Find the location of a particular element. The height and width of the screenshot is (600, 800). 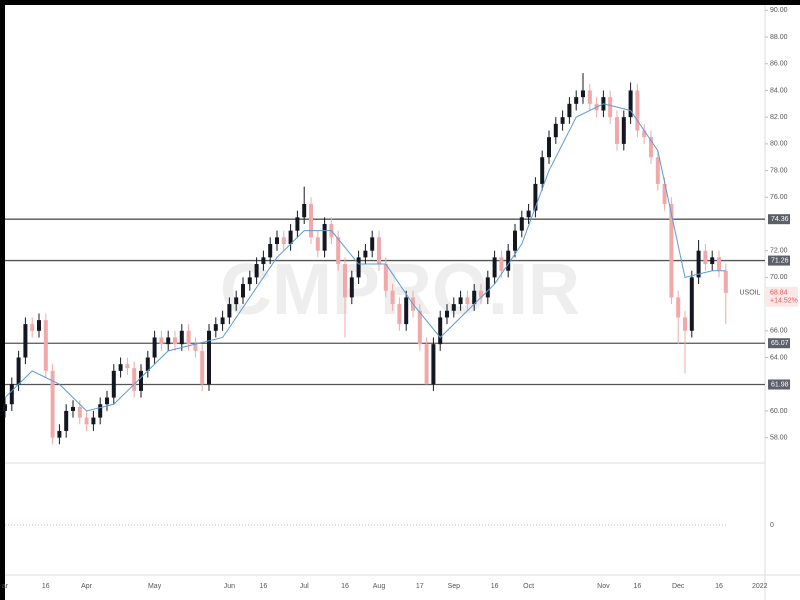

x-tick-label: ar is located at coordinates (5, 586).